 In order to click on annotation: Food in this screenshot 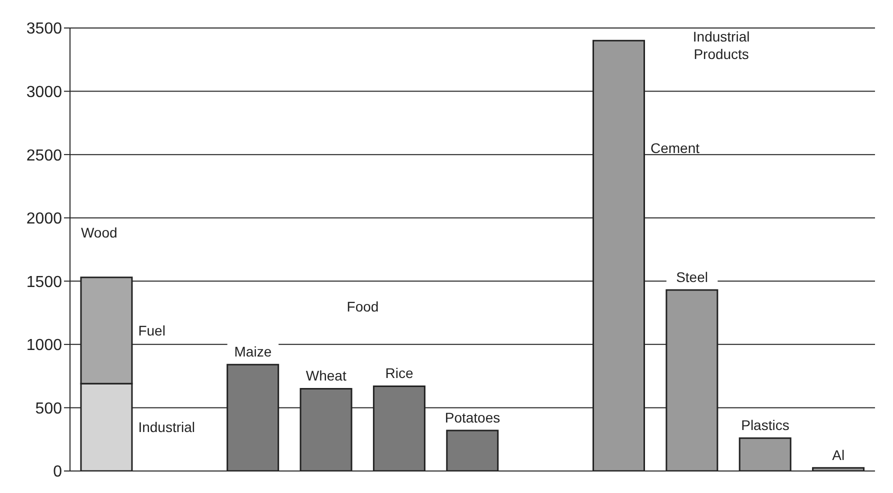, I will do `click(362, 306)`.